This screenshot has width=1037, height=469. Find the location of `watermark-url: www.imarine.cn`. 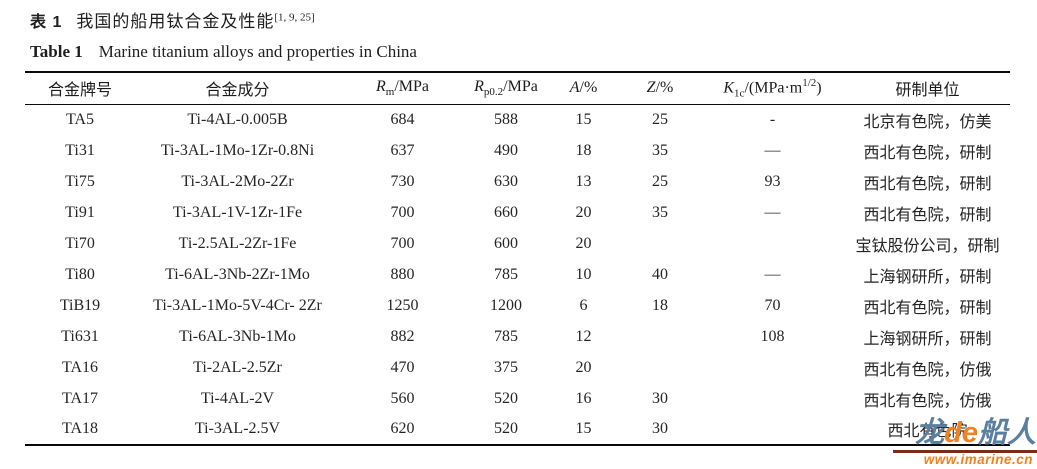

watermark-url: www.imarine.cn is located at coordinates (978, 459).